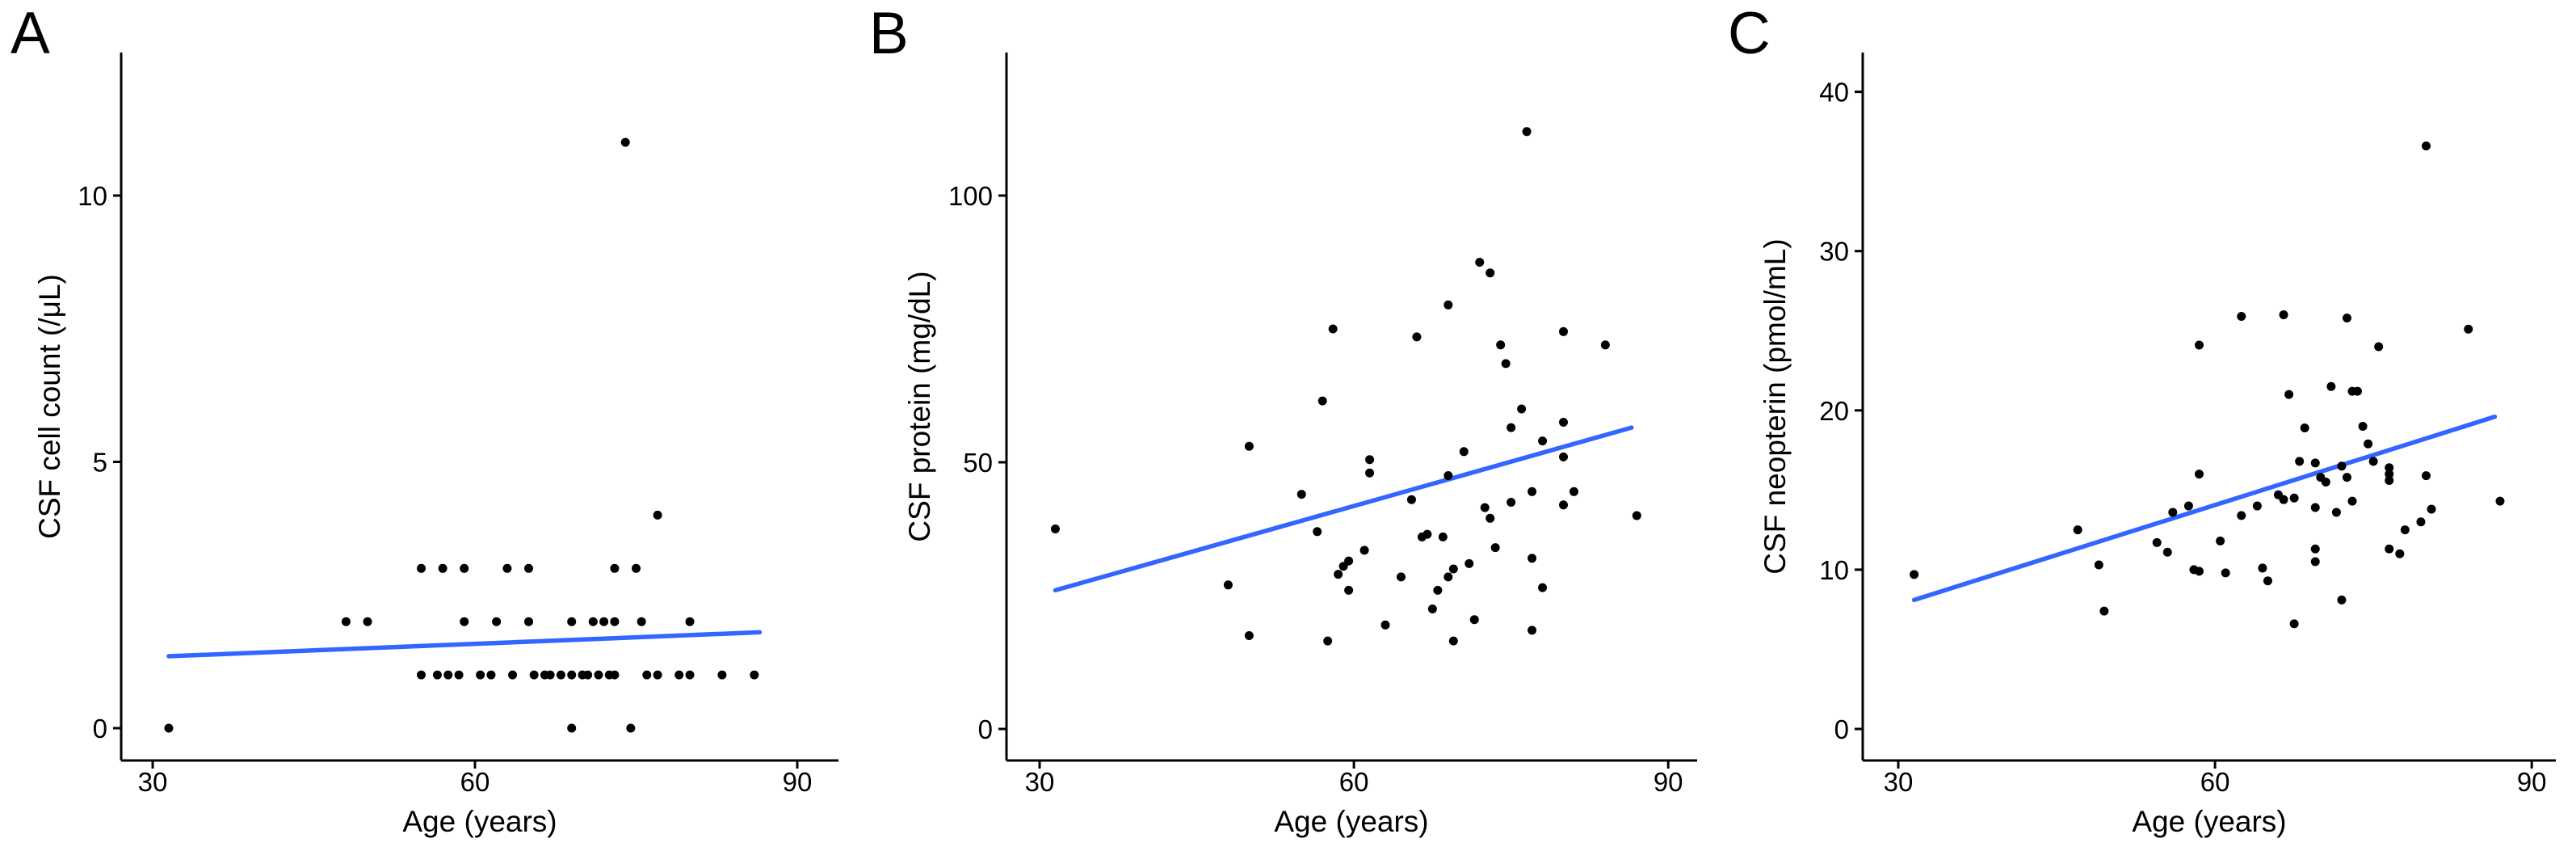 The height and width of the screenshot is (851, 2576). Describe the element at coordinates (978, 463) in the screenshot. I see `y-tick-label: 50` at that location.